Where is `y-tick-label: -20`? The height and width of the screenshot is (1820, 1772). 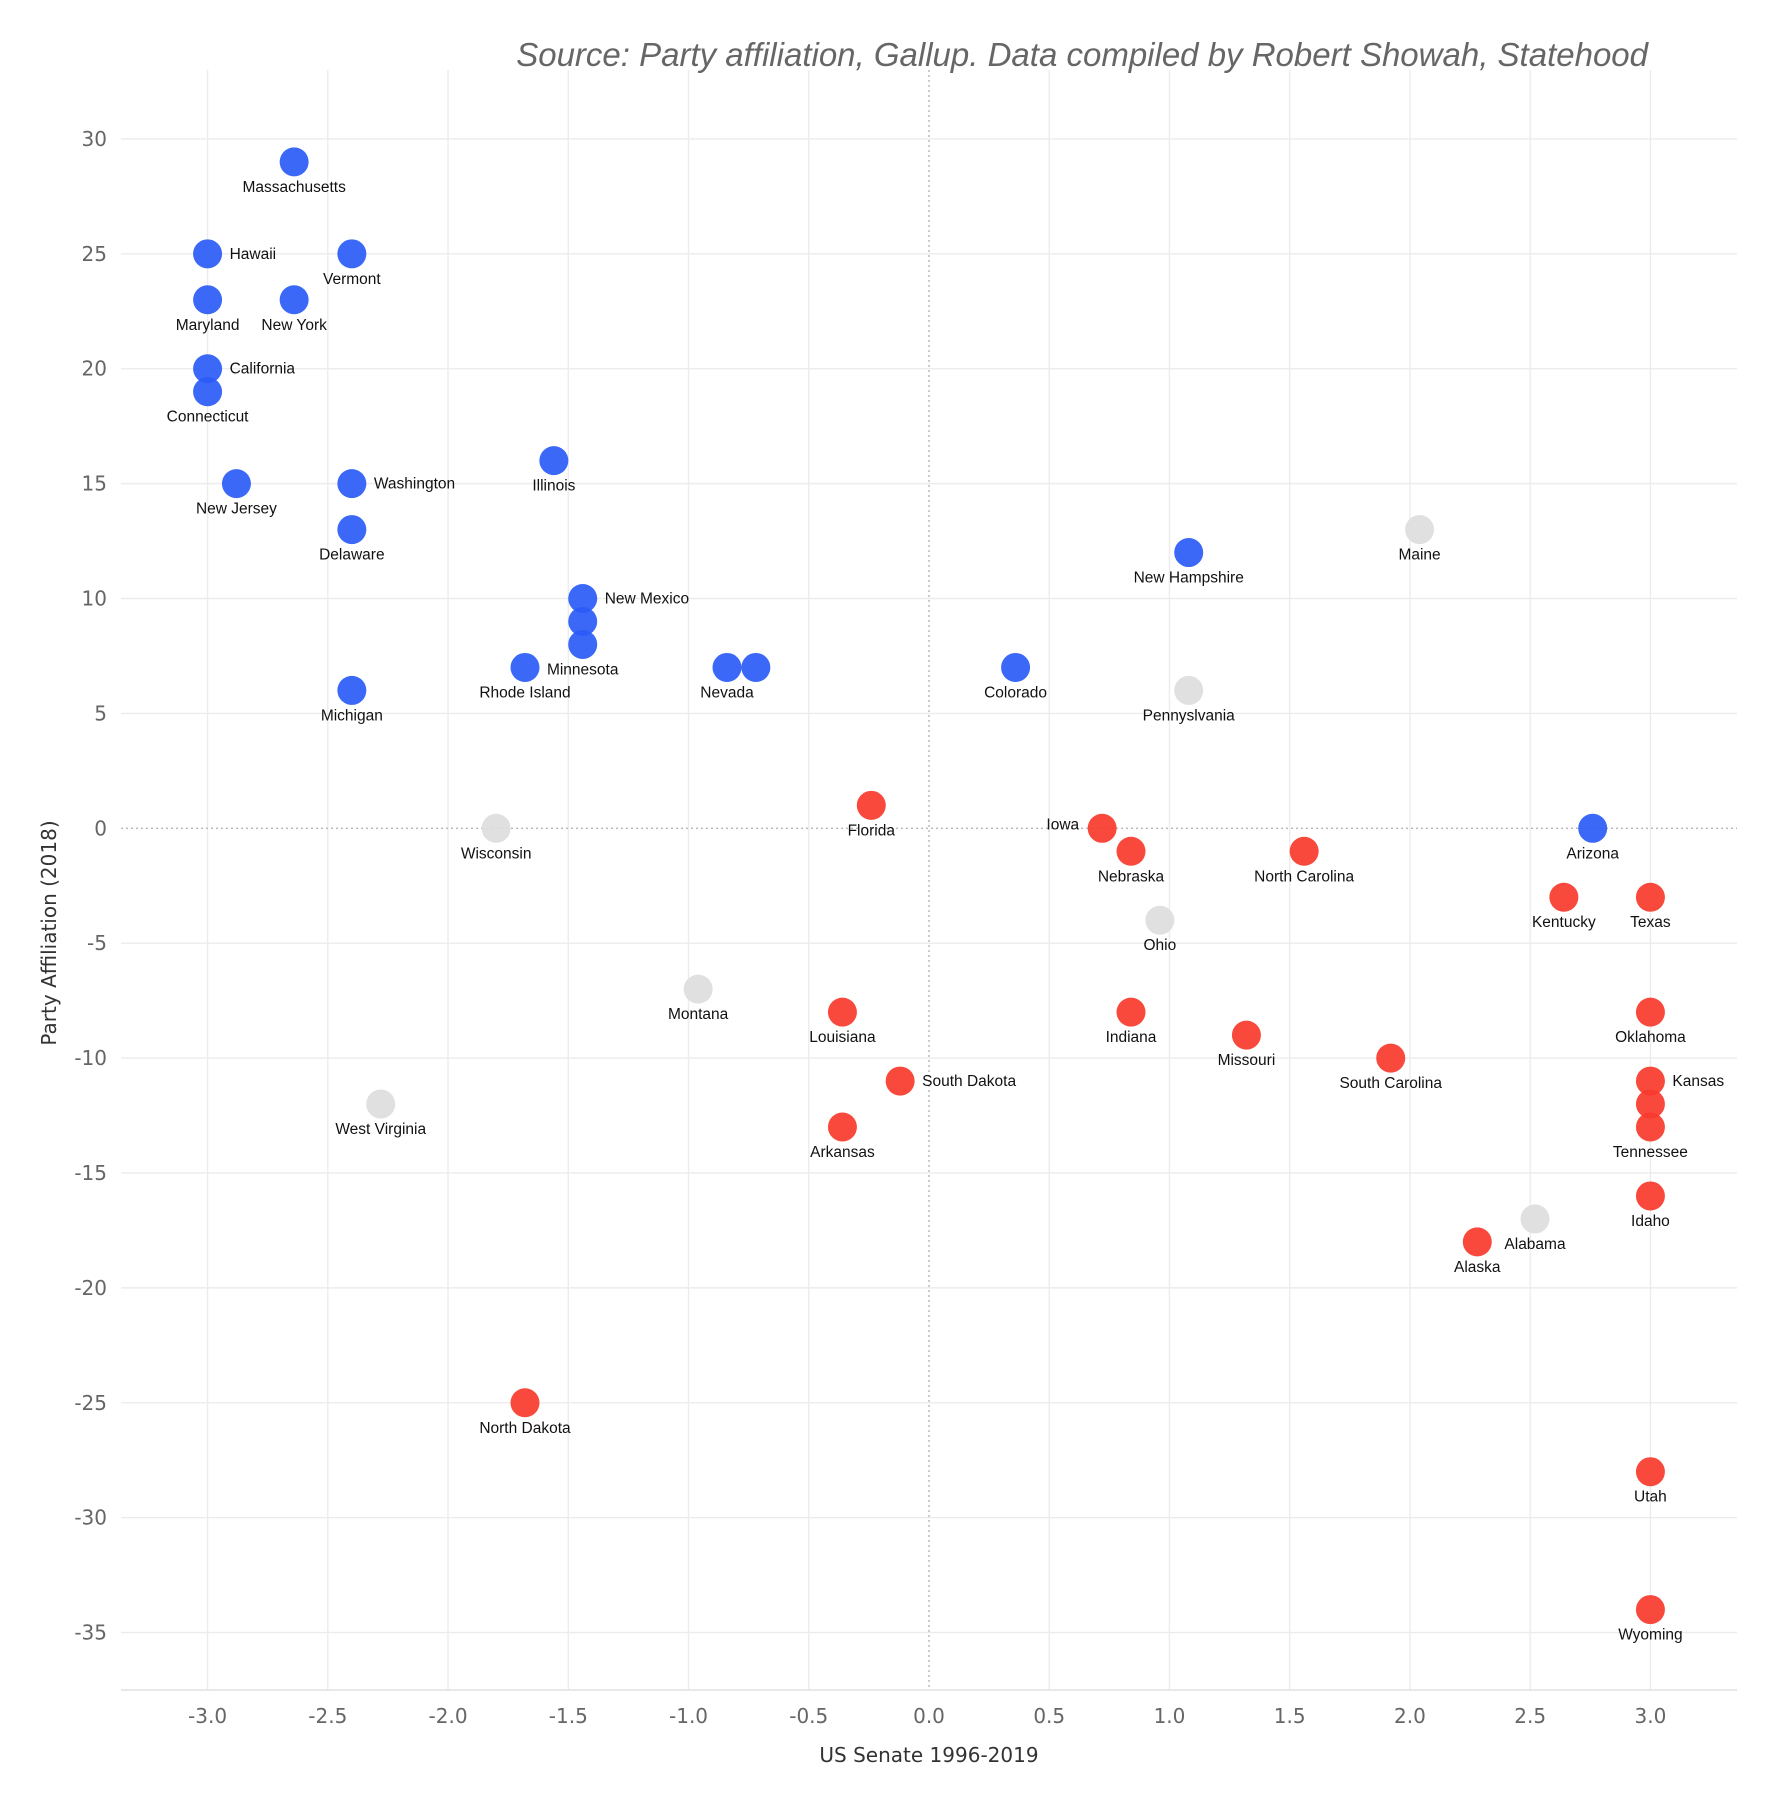 y-tick-label: -20 is located at coordinates (90, 1288).